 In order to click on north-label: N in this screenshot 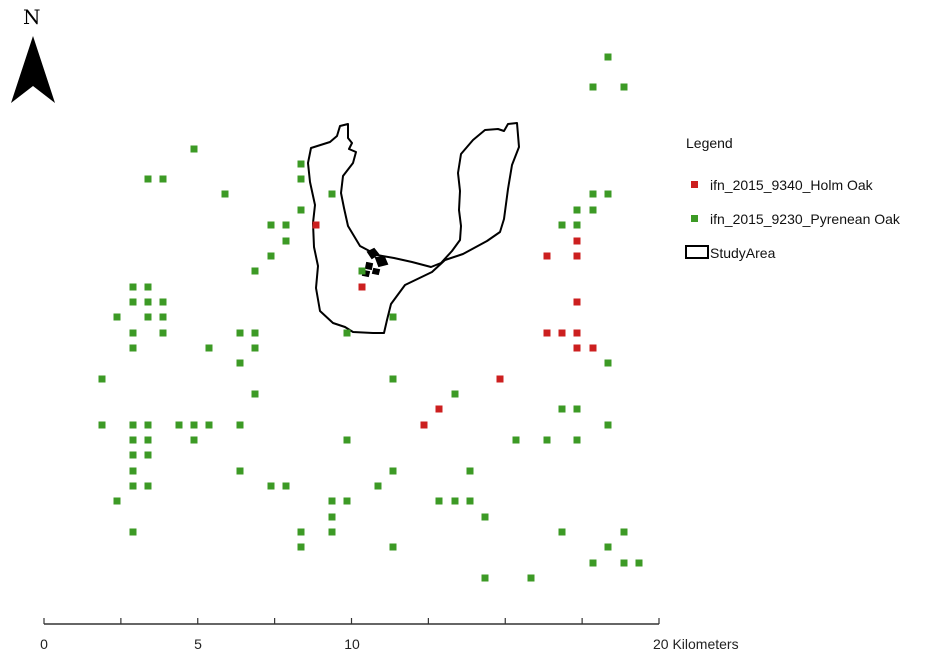, I will do `click(32, 17)`.